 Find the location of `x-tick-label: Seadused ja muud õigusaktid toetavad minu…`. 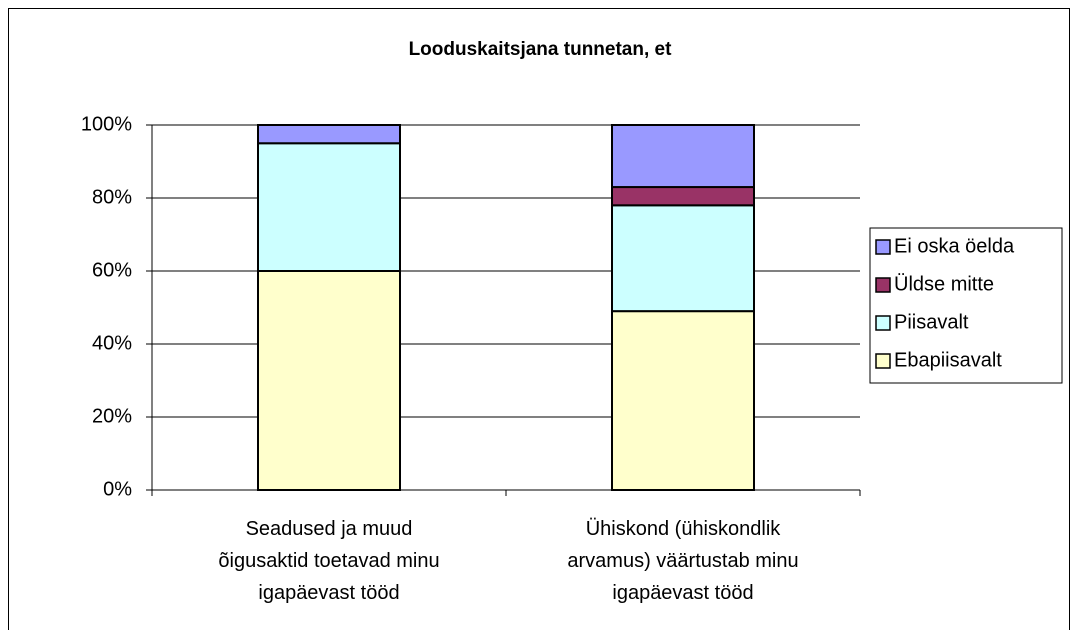

x-tick-label: Seadused ja muud õigusaktid toetavad minu… is located at coordinates (328, 561).